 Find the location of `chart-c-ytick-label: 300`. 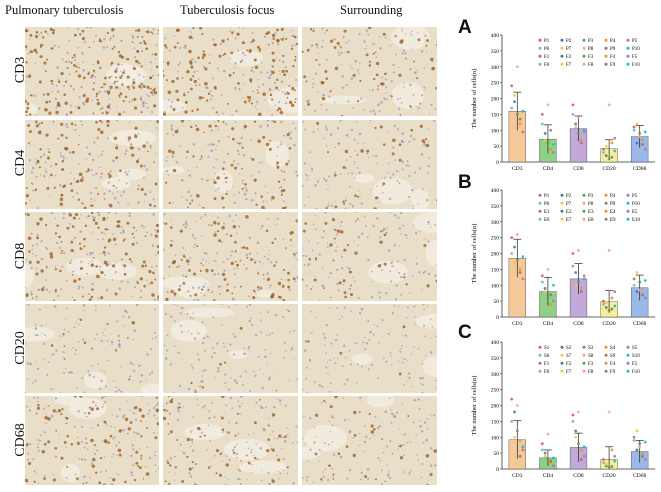

chart-c-ytick-label: 300 is located at coordinates (495, 375).